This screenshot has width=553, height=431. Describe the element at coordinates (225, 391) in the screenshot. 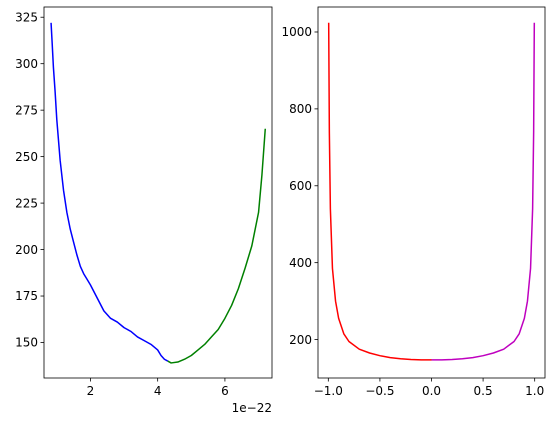

I see `x-tick-label: 6` at that location.